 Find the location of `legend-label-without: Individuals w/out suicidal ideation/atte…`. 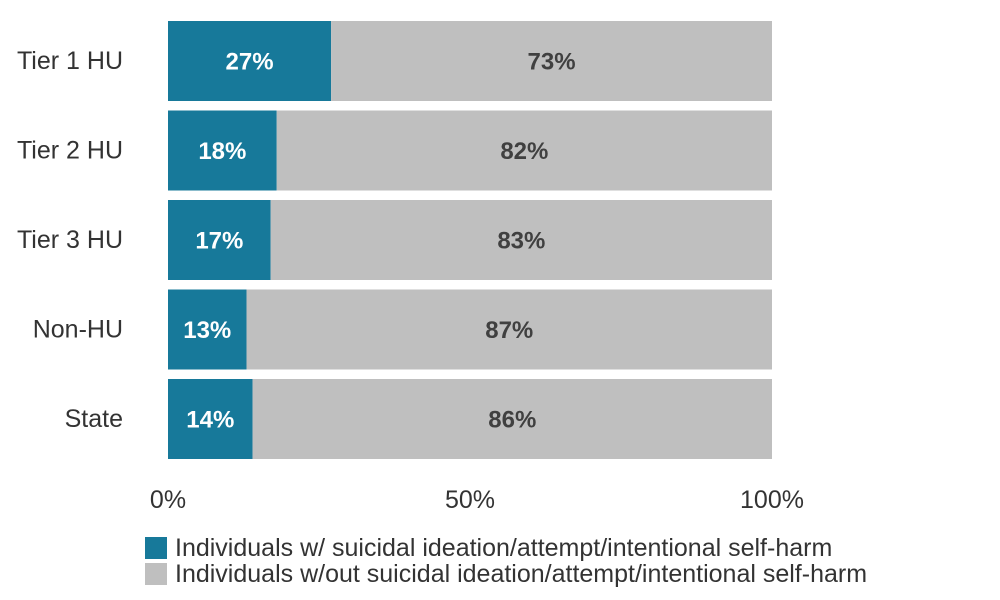

legend-label-without: Individuals w/out suicidal ideation/atte… is located at coordinates (521, 574).